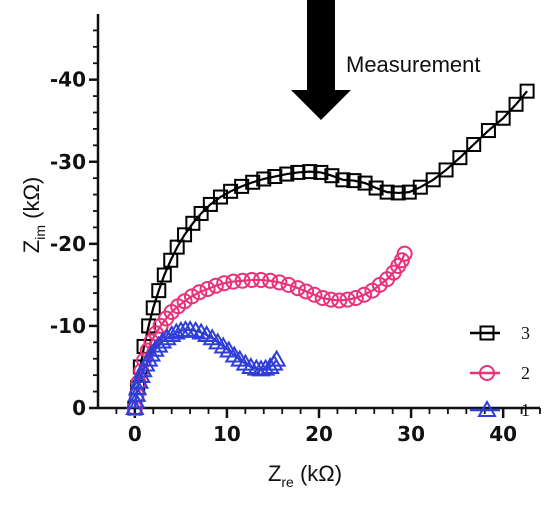 Image resolution: width=554 pixels, height=521 pixels. I want to click on x-axis-title: Zre (kΩ), so click(305, 475).